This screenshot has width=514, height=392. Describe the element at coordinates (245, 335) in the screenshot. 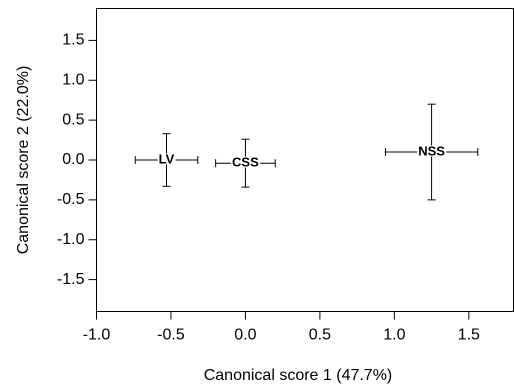

I see `x-tick-label: 0.0` at that location.